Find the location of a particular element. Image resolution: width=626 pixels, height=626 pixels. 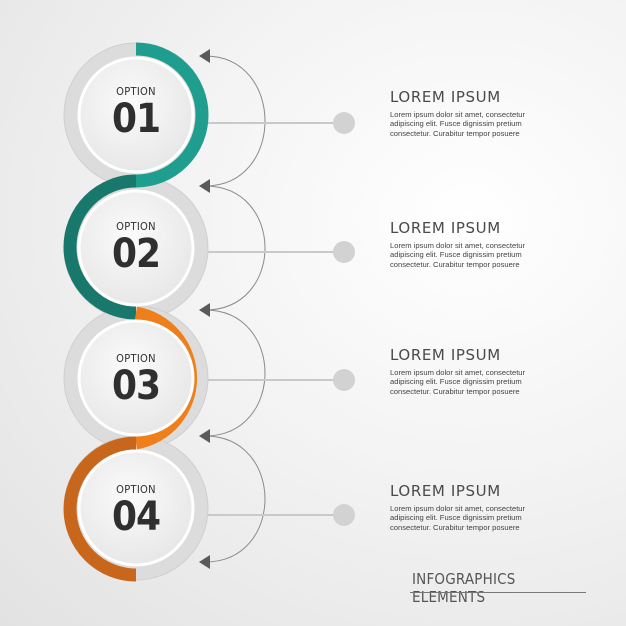

option-number: 03 is located at coordinates (136, 386).